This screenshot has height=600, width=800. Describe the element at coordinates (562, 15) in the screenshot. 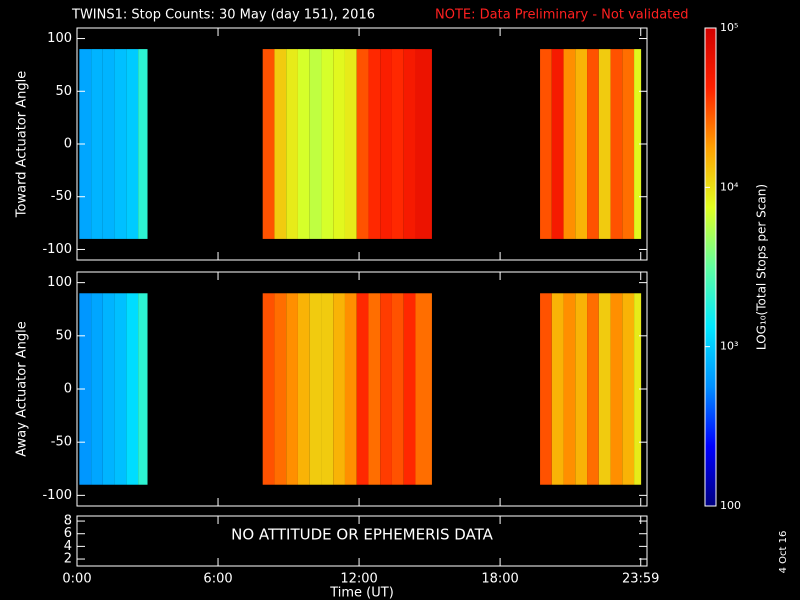

I see `note: NOTE: Data Preliminary - Not validated` at that location.